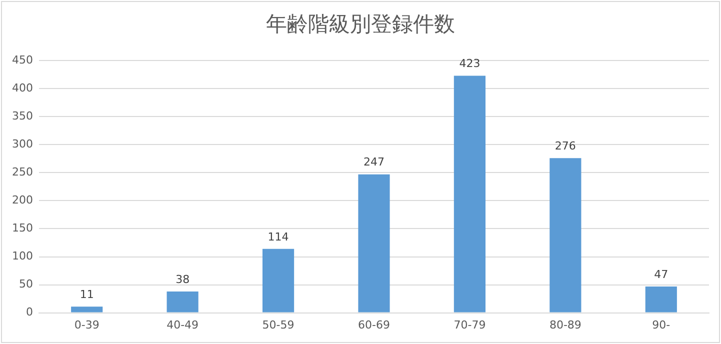  What do you see at coordinates (278, 325) in the screenshot?
I see `x-tick-label: 50-59` at bounding box center [278, 325].